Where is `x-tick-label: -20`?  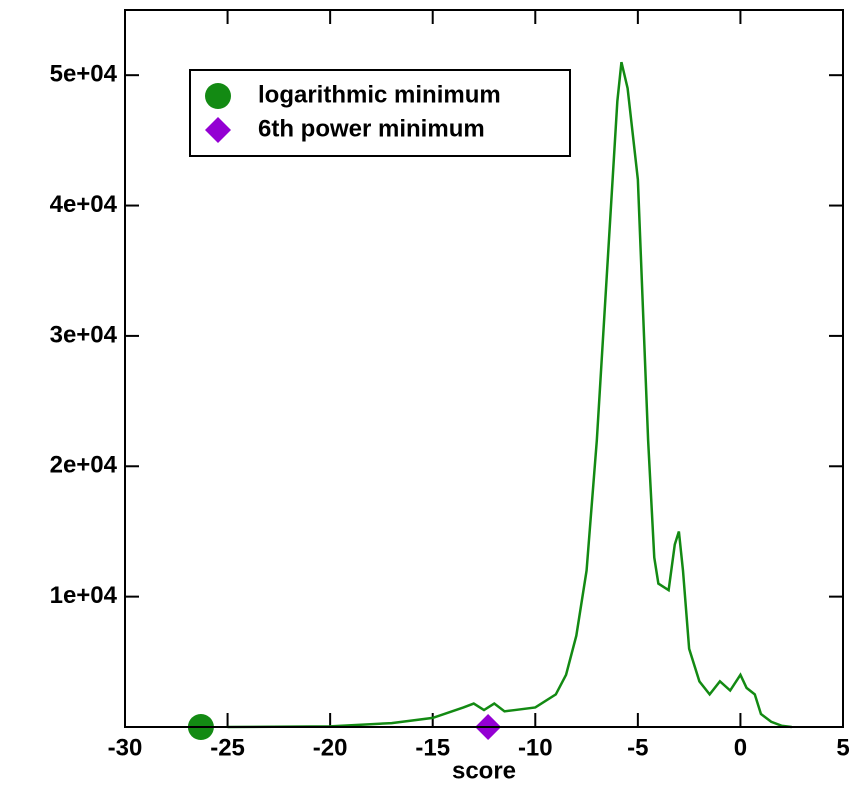 x-tick-label: -20 is located at coordinates (330, 747).